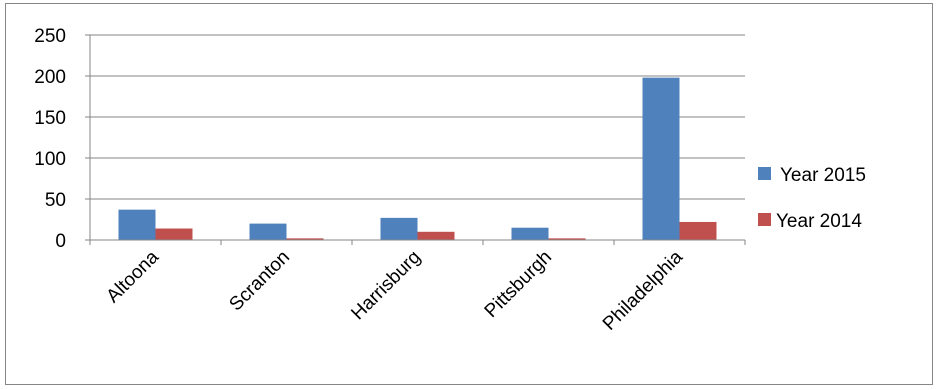  Describe the element at coordinates (567, 239) in the screenshot. I see `bar-year-2014-pittsburgh` at that location.